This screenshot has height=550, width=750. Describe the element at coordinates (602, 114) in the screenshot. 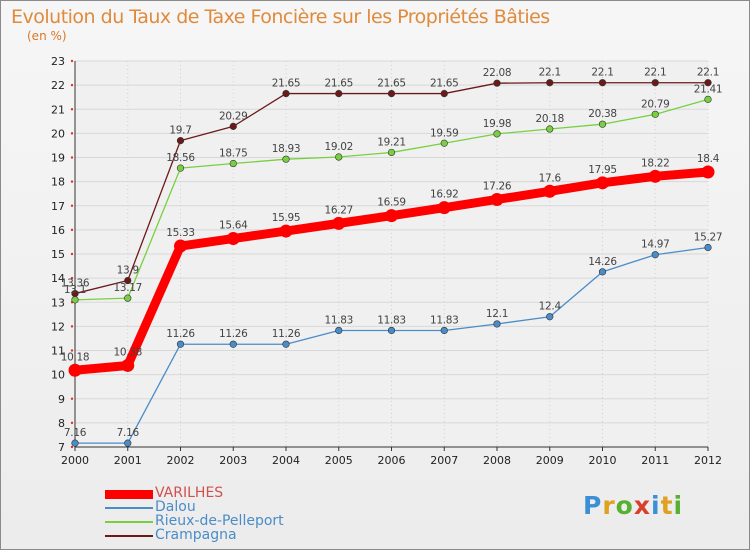

I see `data-label-rieux-de-pelleport: 20.38` at that location.